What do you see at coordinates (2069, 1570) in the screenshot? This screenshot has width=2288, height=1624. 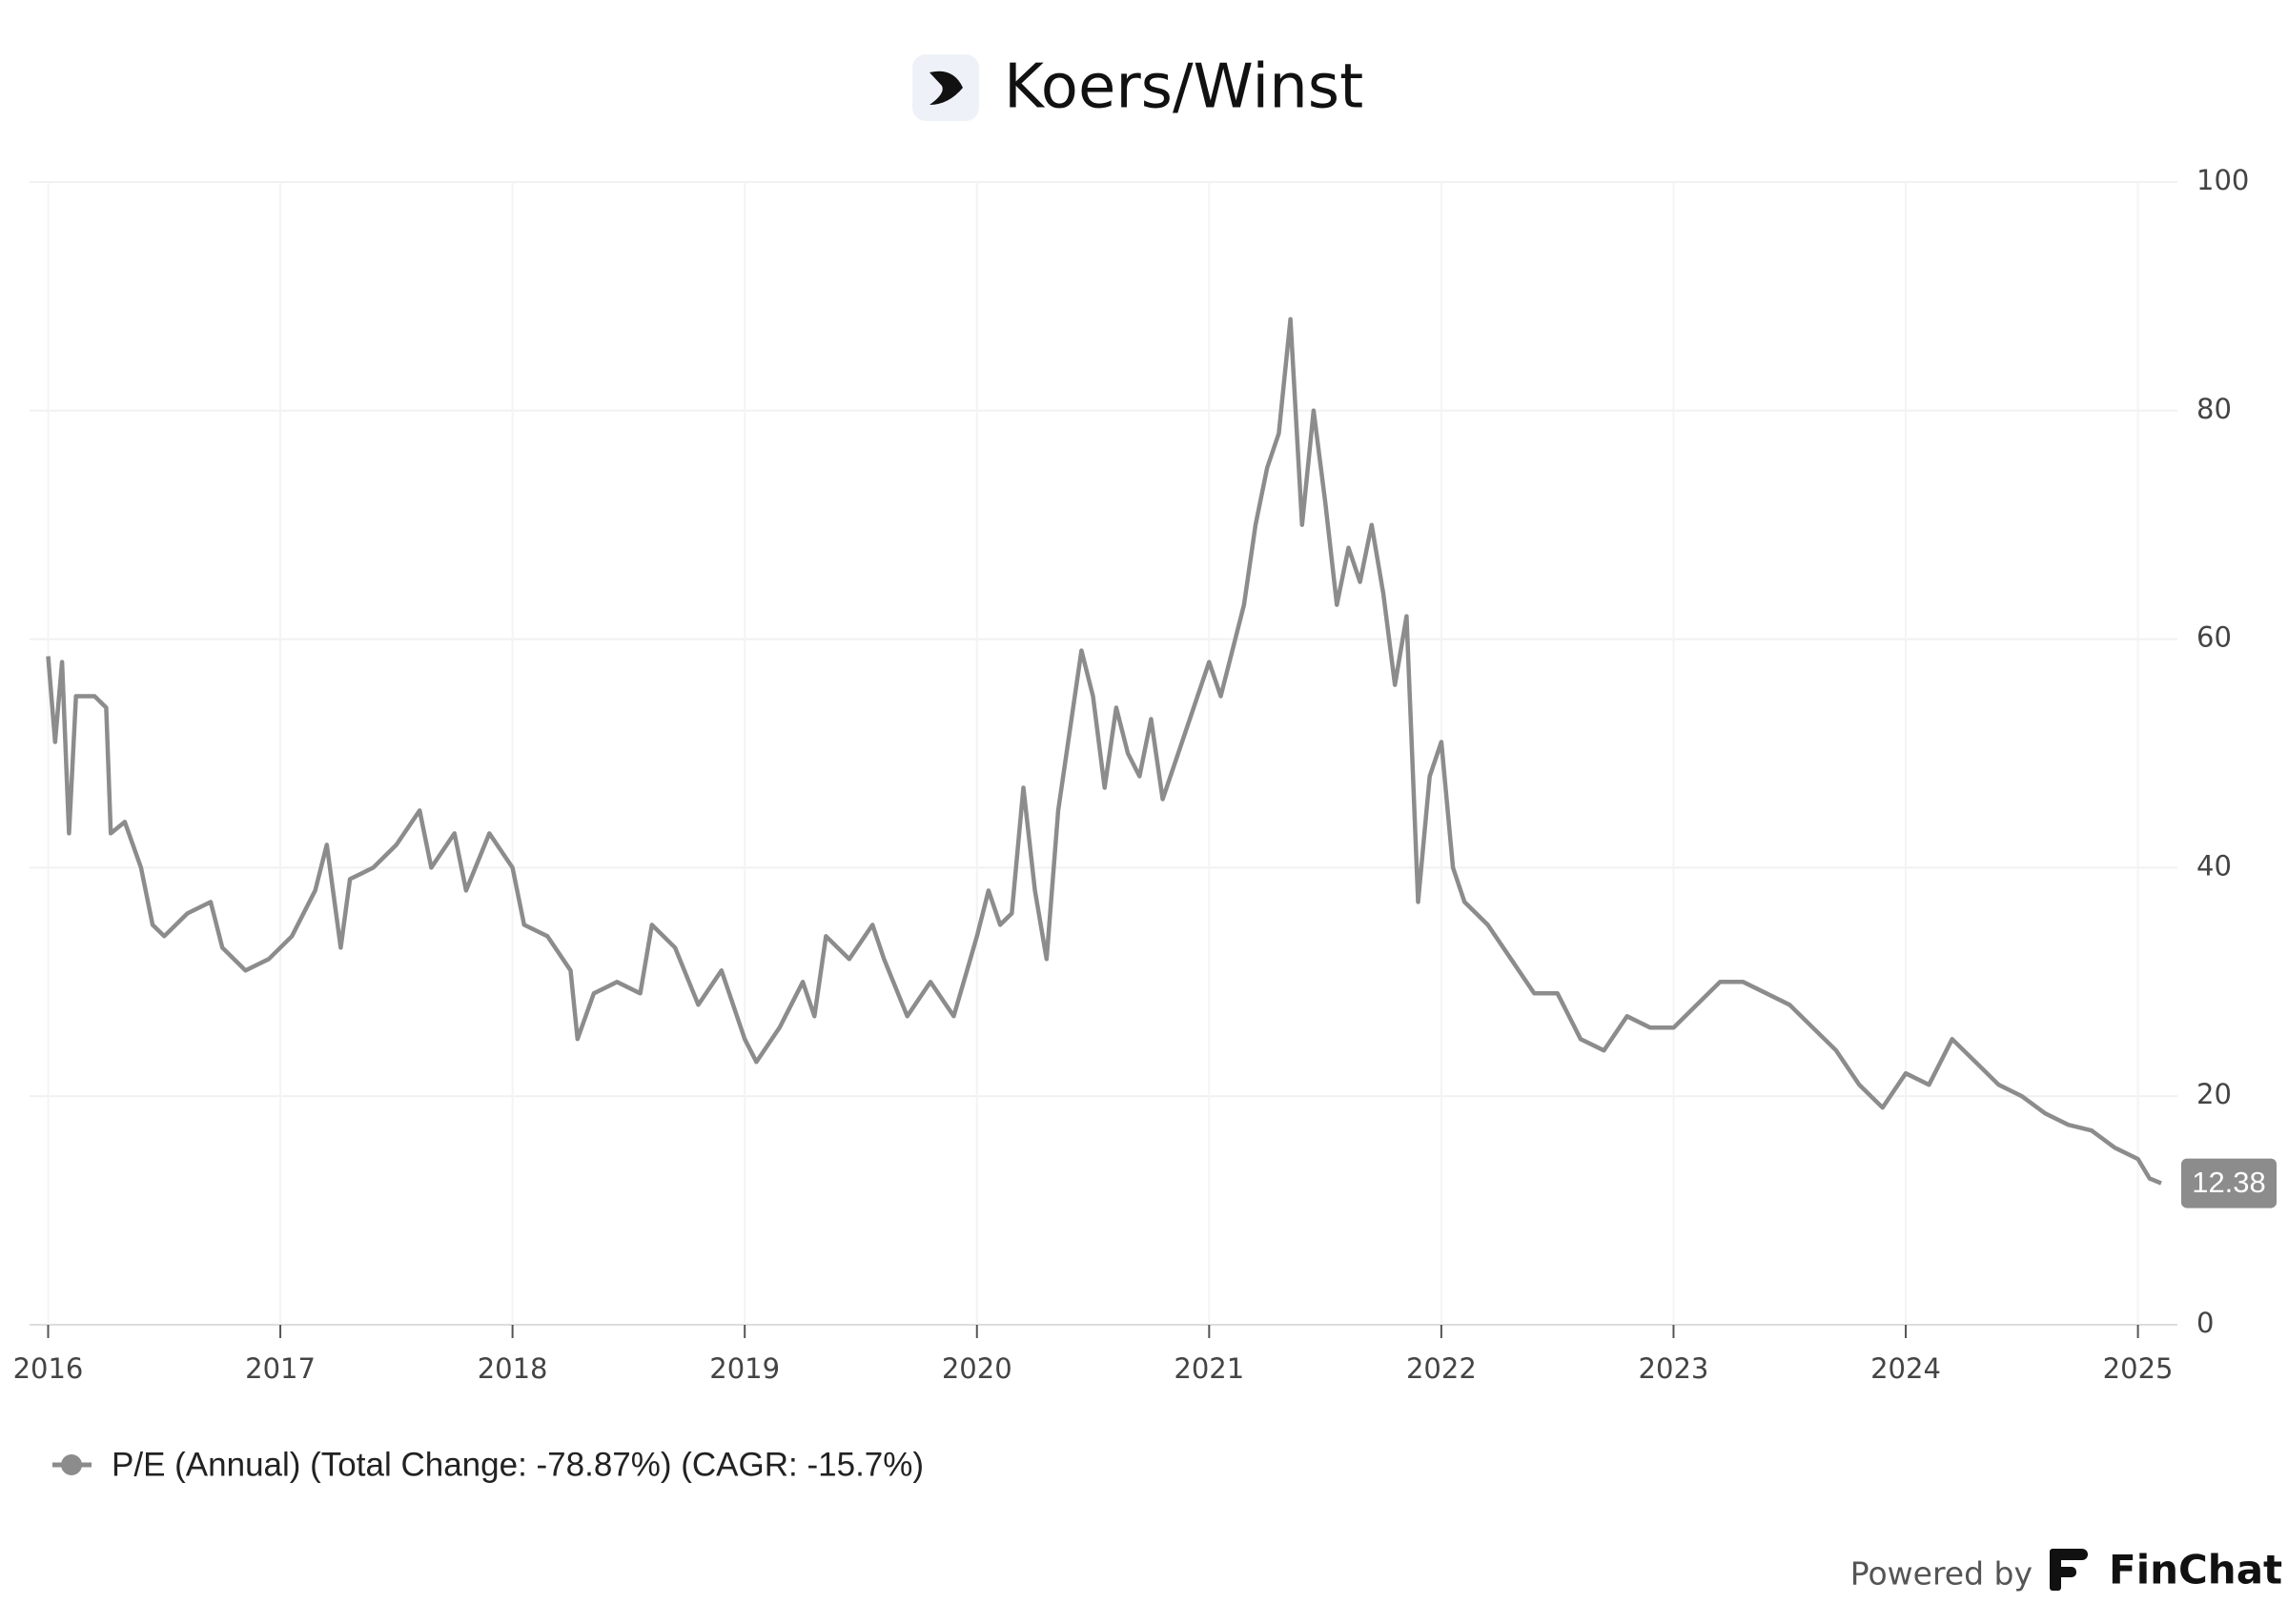 I see `footer-logo` at bounding box center [2069, 1570].